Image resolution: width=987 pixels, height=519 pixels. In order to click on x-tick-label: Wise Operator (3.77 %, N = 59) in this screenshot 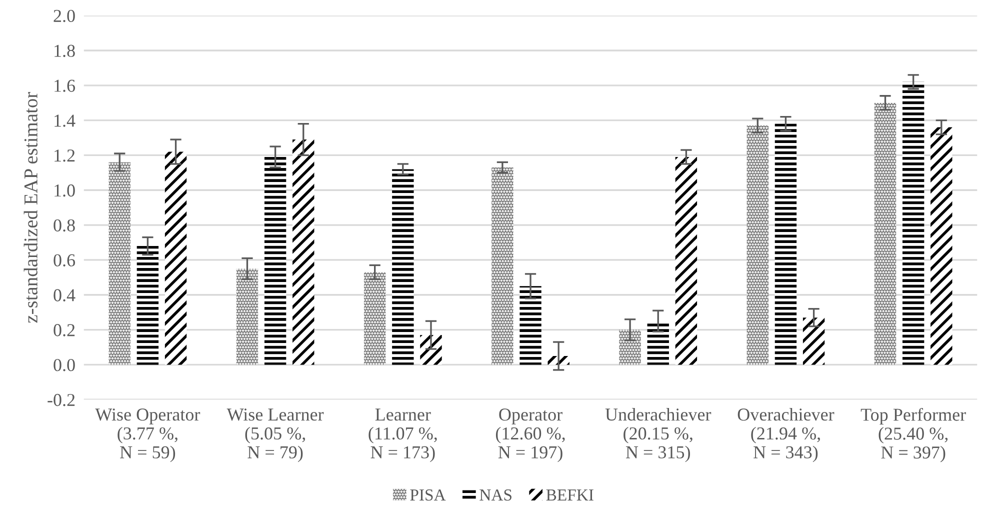, I will do `click(147, 435)`.